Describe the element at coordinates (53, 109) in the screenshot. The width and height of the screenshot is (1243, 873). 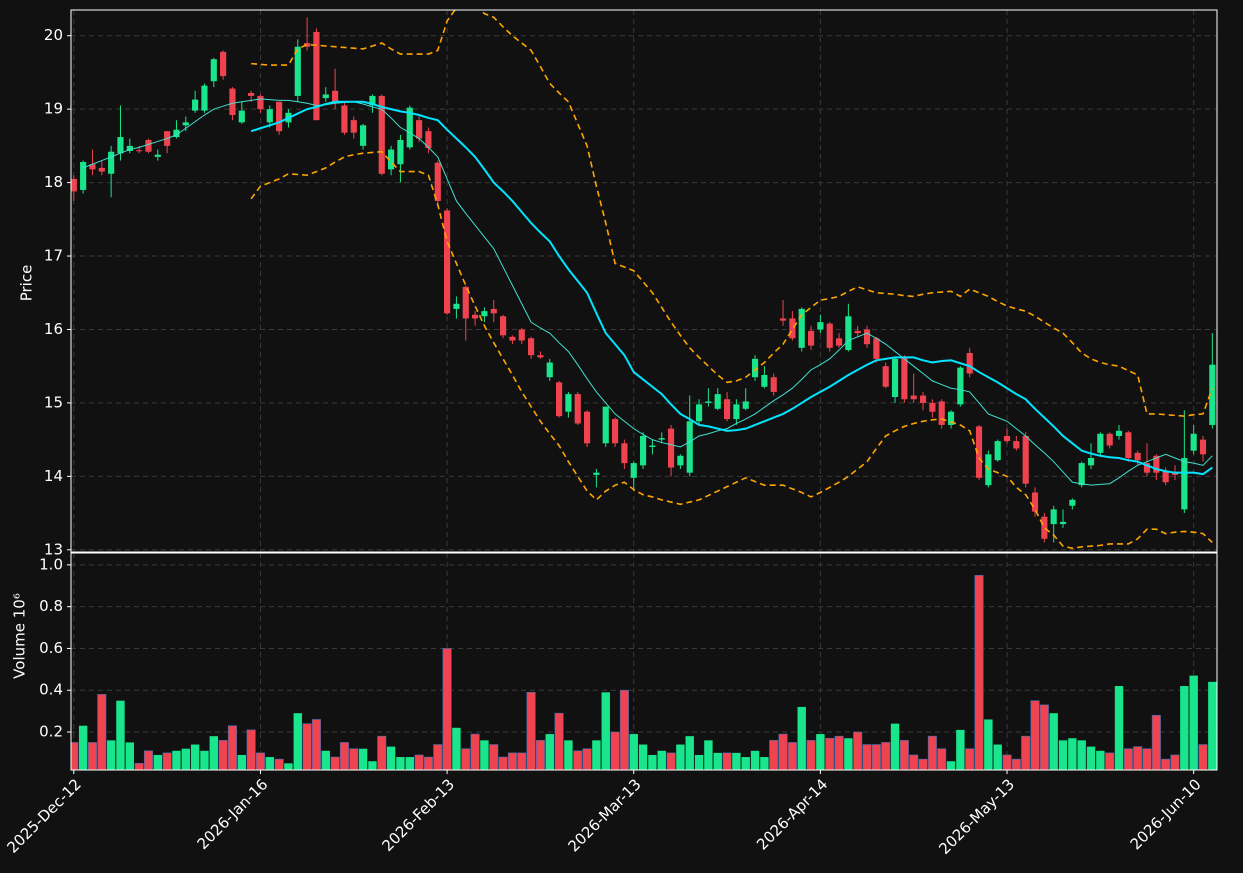
I see `y-tick-label: 19` at that location.